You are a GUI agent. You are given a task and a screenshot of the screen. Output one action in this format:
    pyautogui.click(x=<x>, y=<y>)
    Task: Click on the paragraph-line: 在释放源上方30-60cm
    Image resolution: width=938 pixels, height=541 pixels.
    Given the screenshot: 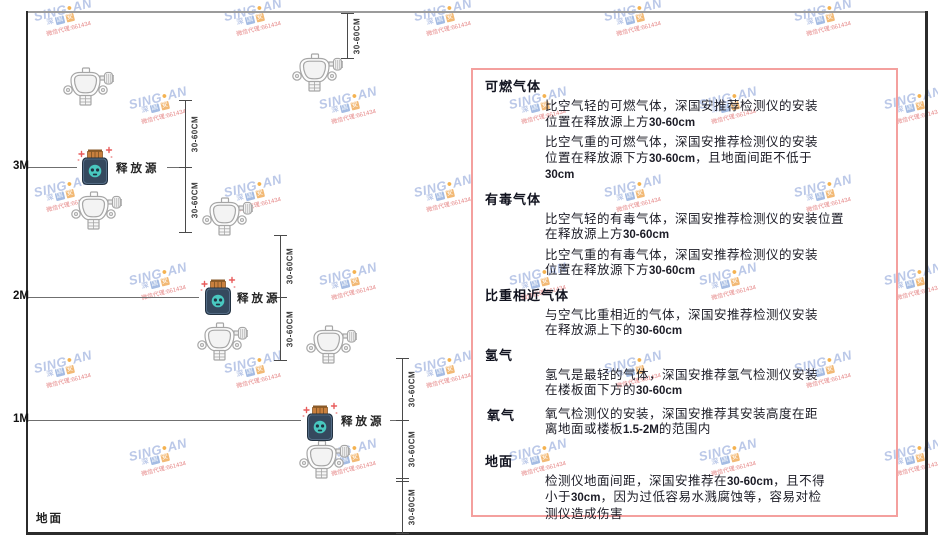 What is the action you would take?
    pyautogui.click(x=607, y=234)
    